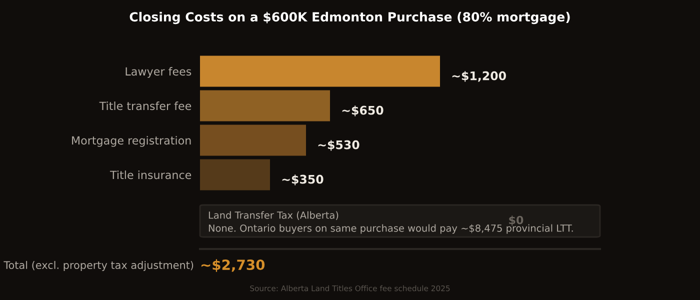  I want to click on data-label: ~$350, so click(303, 180).